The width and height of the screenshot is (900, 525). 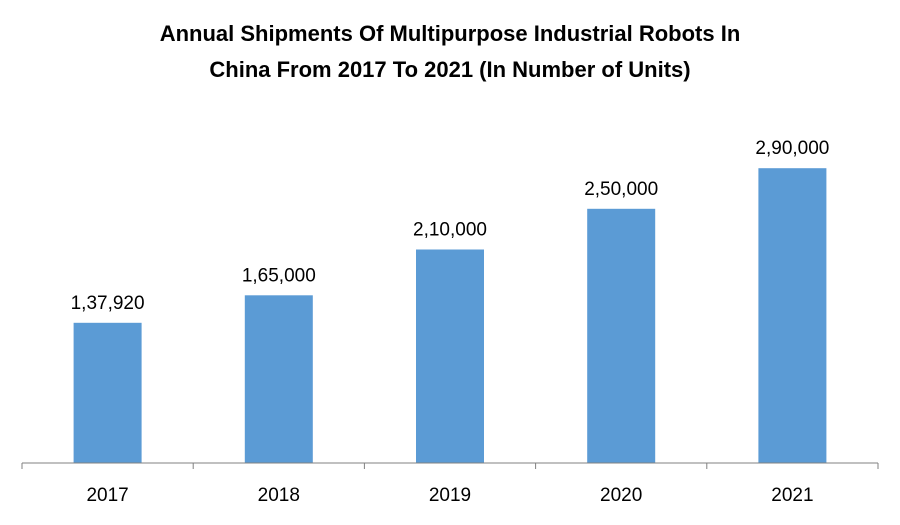 I want to click on x-tick-label-2020: 2020, so click(x=621, y=495).